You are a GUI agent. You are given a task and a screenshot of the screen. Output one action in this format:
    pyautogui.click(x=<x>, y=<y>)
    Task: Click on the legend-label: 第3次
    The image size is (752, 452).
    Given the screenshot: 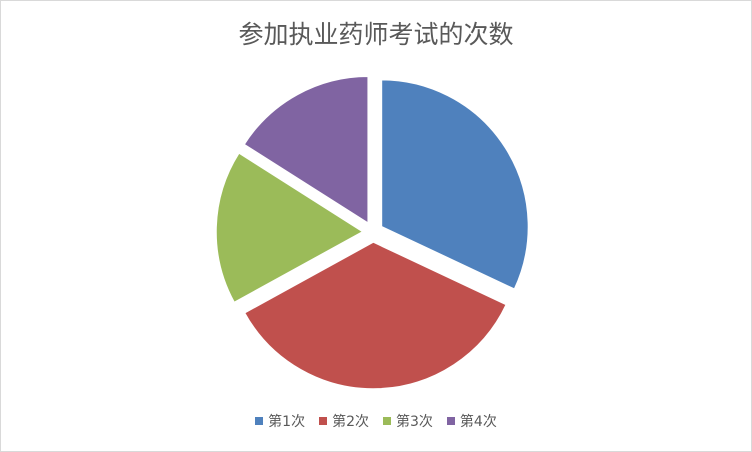 What is the action you would take?
    pyautogui.click(x=414, y=422)
    